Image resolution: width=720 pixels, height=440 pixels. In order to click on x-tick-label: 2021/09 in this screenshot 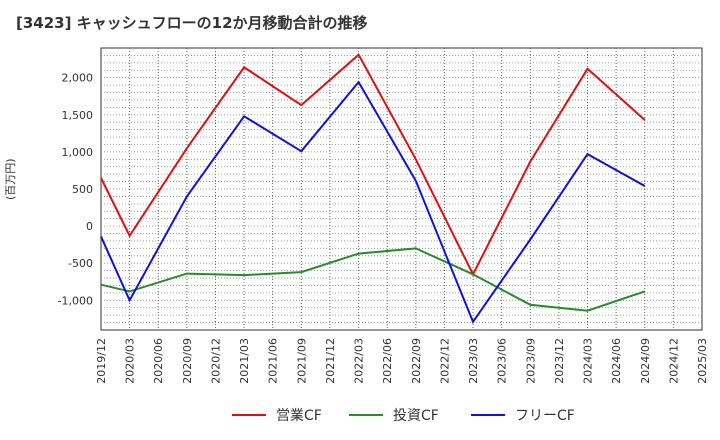, I will do `click(301, 361)`.